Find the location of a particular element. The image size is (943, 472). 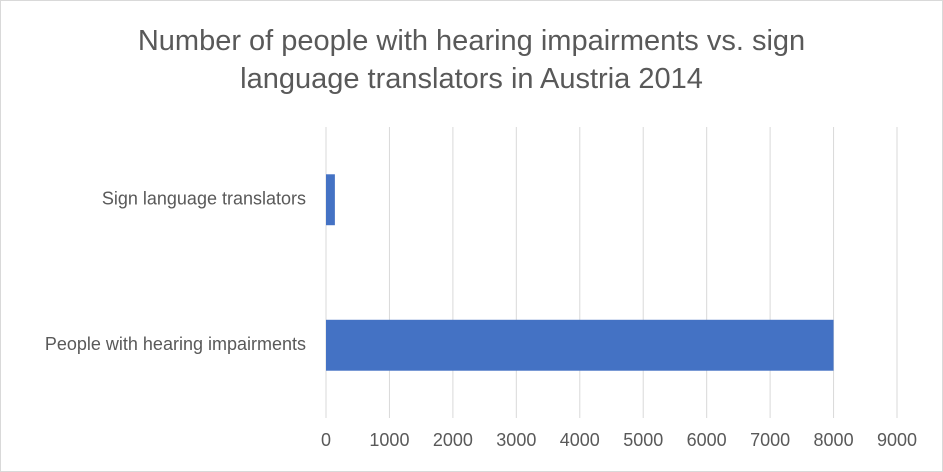

x-tick-label: 5000 is located at coordinates (643, 440).